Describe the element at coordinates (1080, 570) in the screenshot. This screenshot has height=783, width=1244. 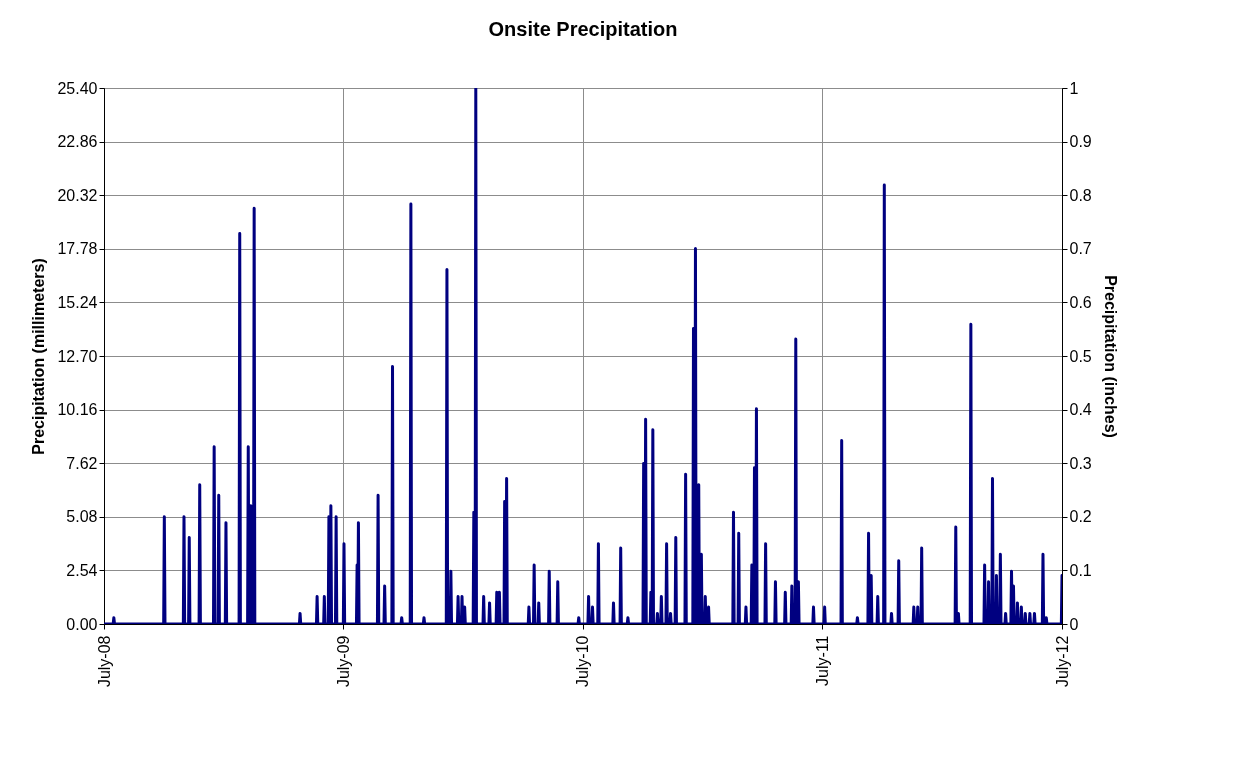
I see `y2-tick-label: 0.1` at that location.